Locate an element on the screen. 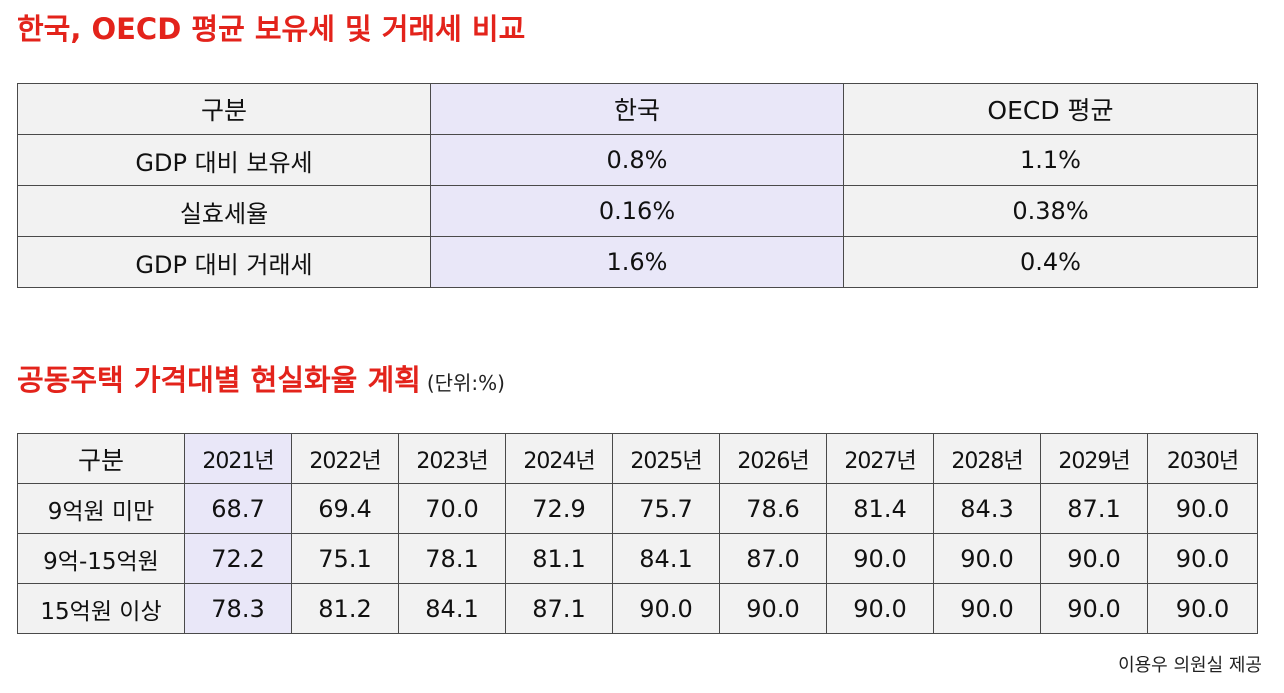 The height and width of the screenshot is (693, 1284). rate-cell: 78.6 is located at coordinates (773, 508).